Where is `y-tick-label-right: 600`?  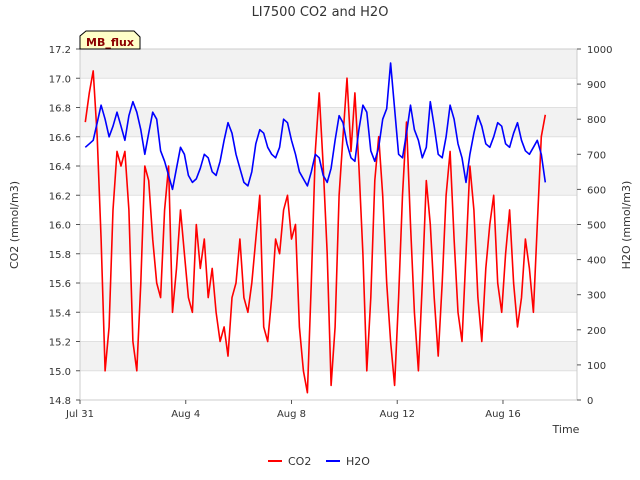 y-tick-label-right: 600 is located at coordinates (596, 190).